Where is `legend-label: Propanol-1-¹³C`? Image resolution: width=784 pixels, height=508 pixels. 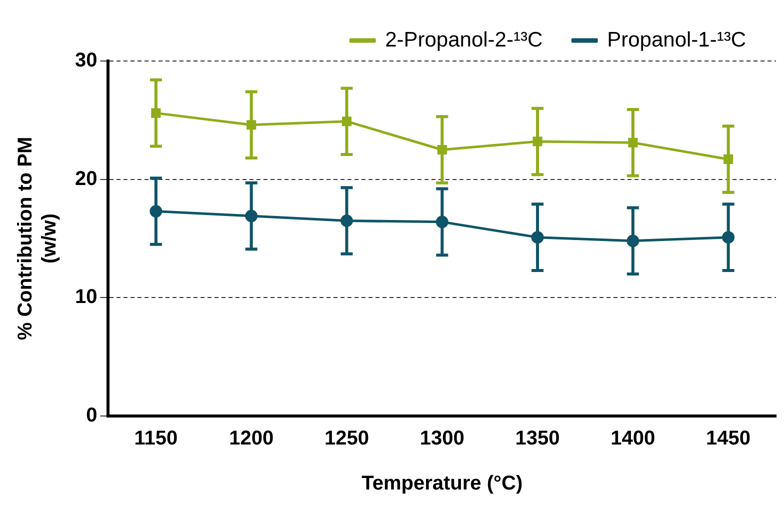 legend-label: Propanol-1-¹³C is located at coordinates (676, 40).